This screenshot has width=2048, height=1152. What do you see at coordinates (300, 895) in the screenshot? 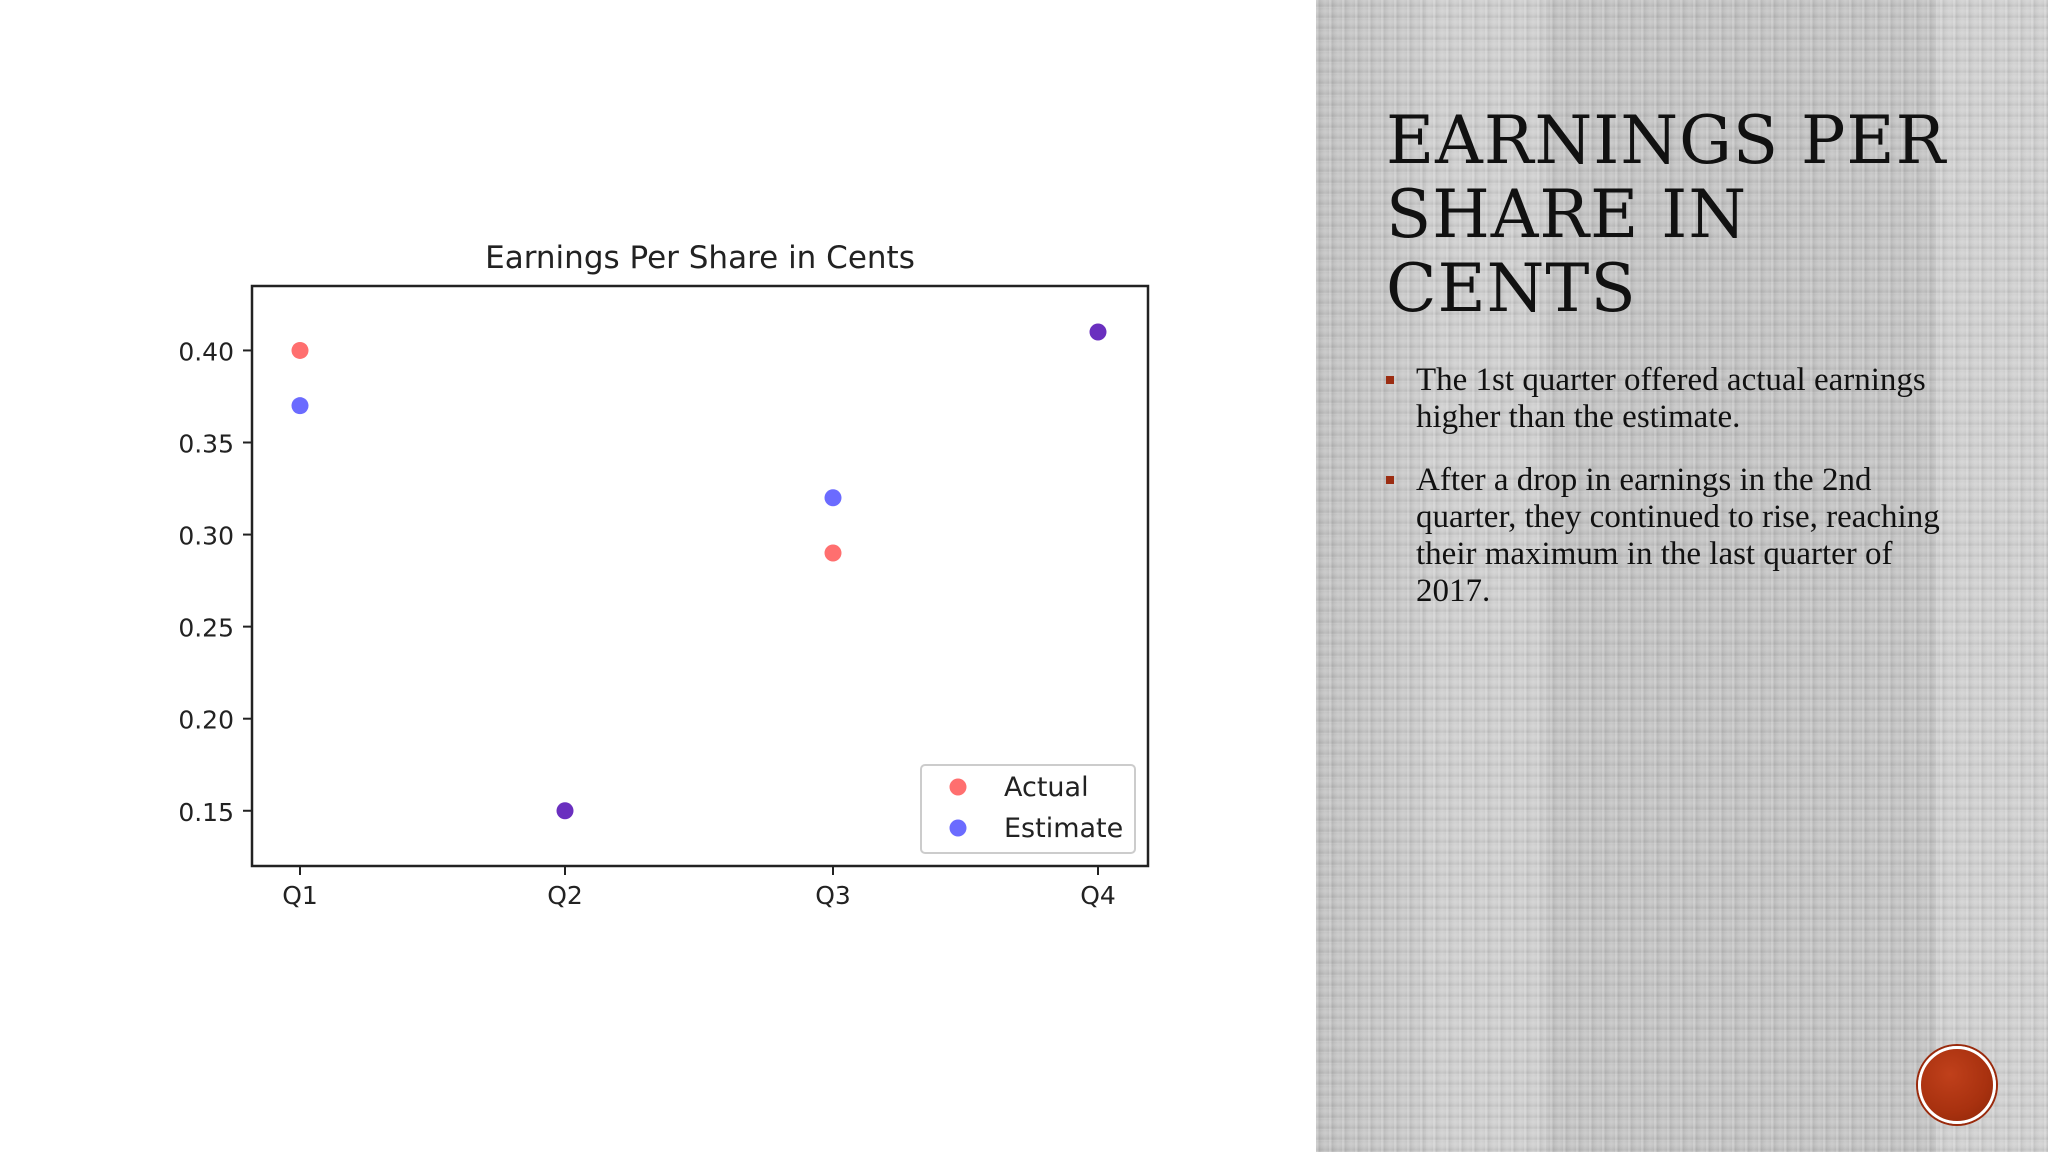
I see `x-tick-label: Q1` at bounding box center [300, 895].